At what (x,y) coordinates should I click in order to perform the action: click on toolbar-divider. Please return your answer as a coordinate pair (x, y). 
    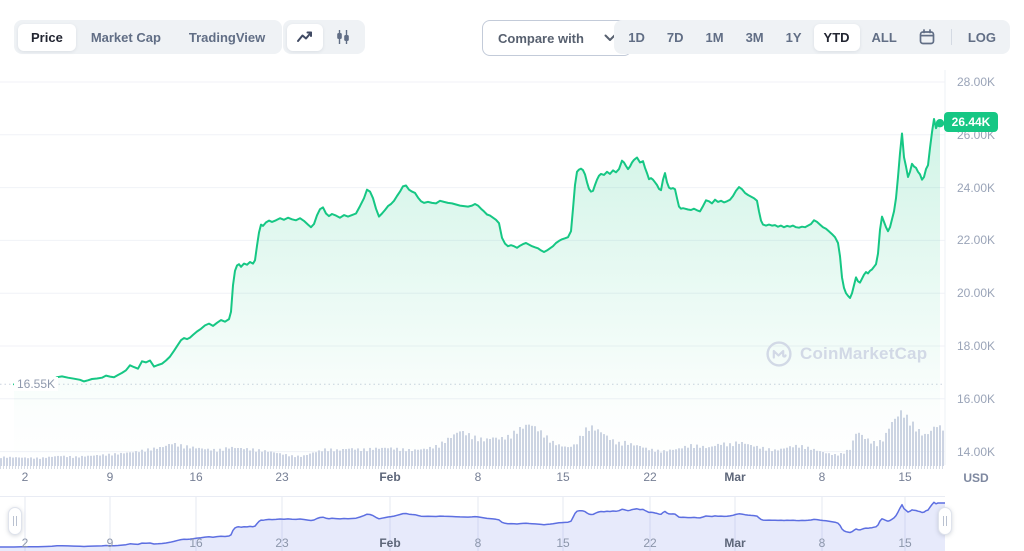
    Looking at the image, I should click on (951, 37).